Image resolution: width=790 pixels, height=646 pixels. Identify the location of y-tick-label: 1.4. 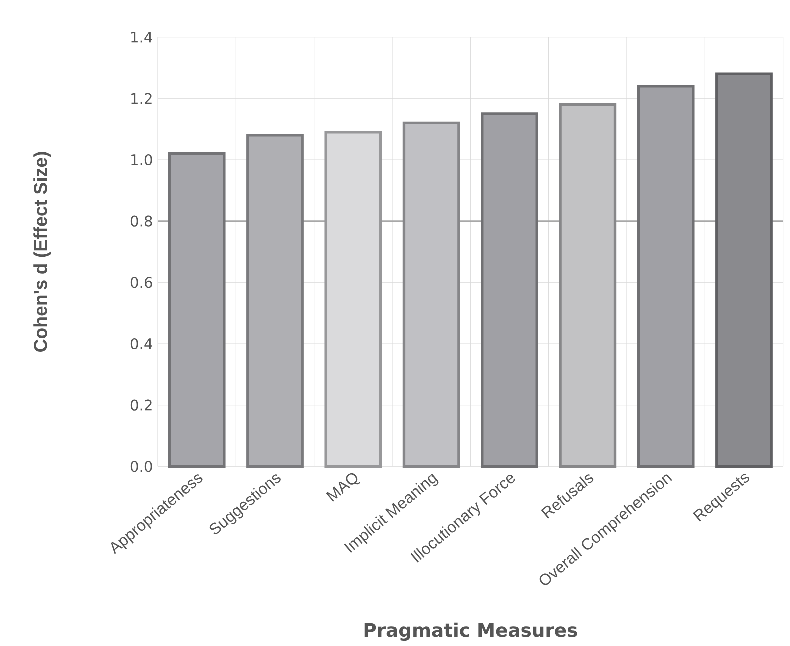
(142, 37).